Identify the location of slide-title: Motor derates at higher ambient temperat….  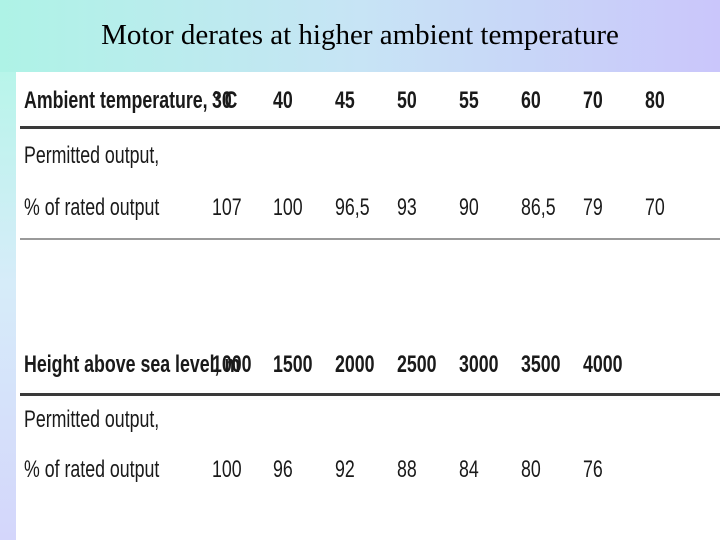
(360, 35).